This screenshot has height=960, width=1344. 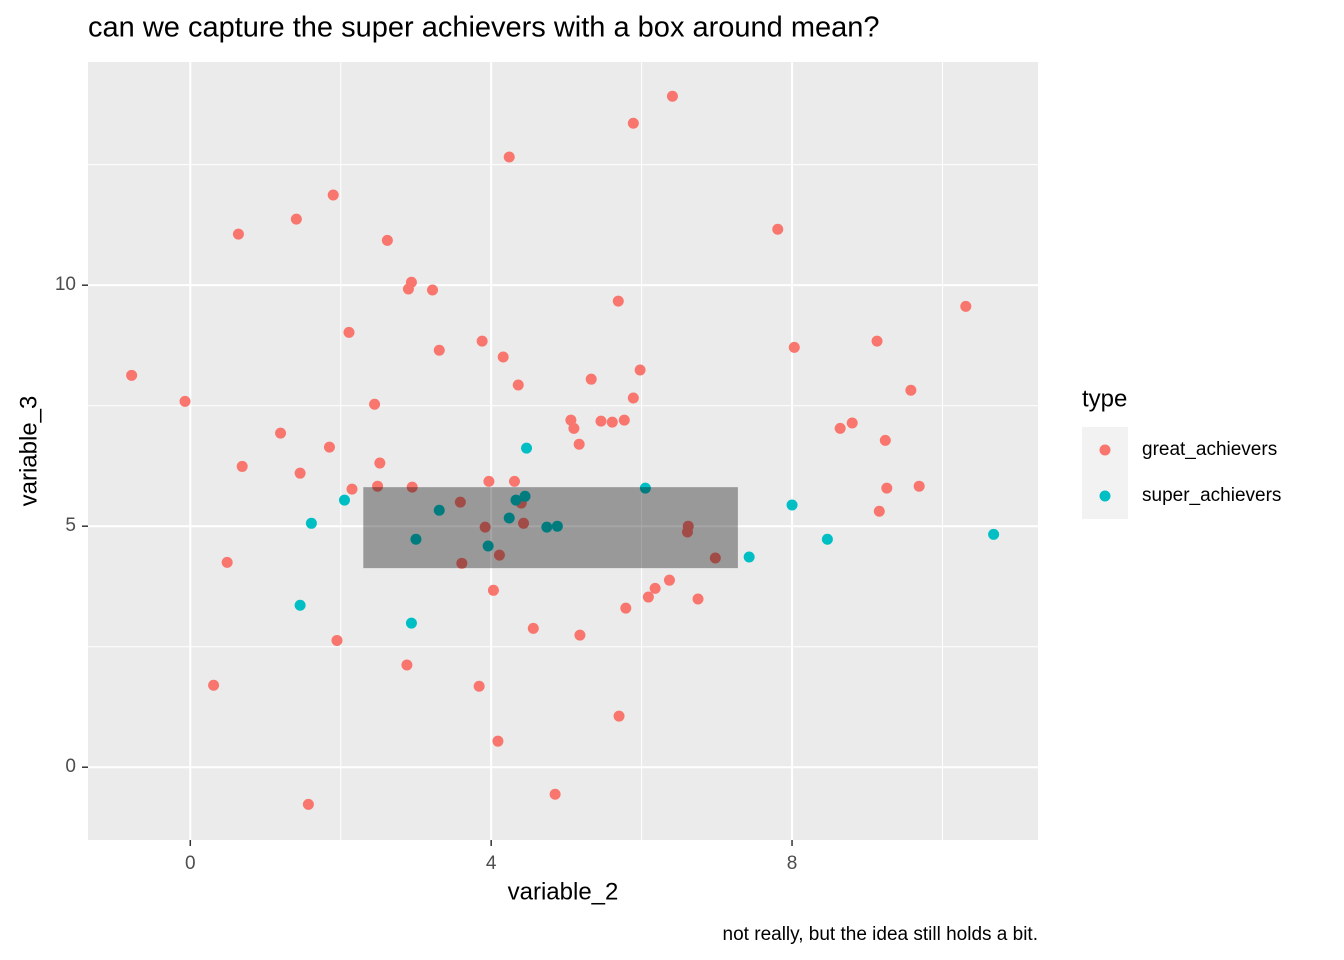 I want to click on legend-label: great_achievers, so click(x=1209, y=449).